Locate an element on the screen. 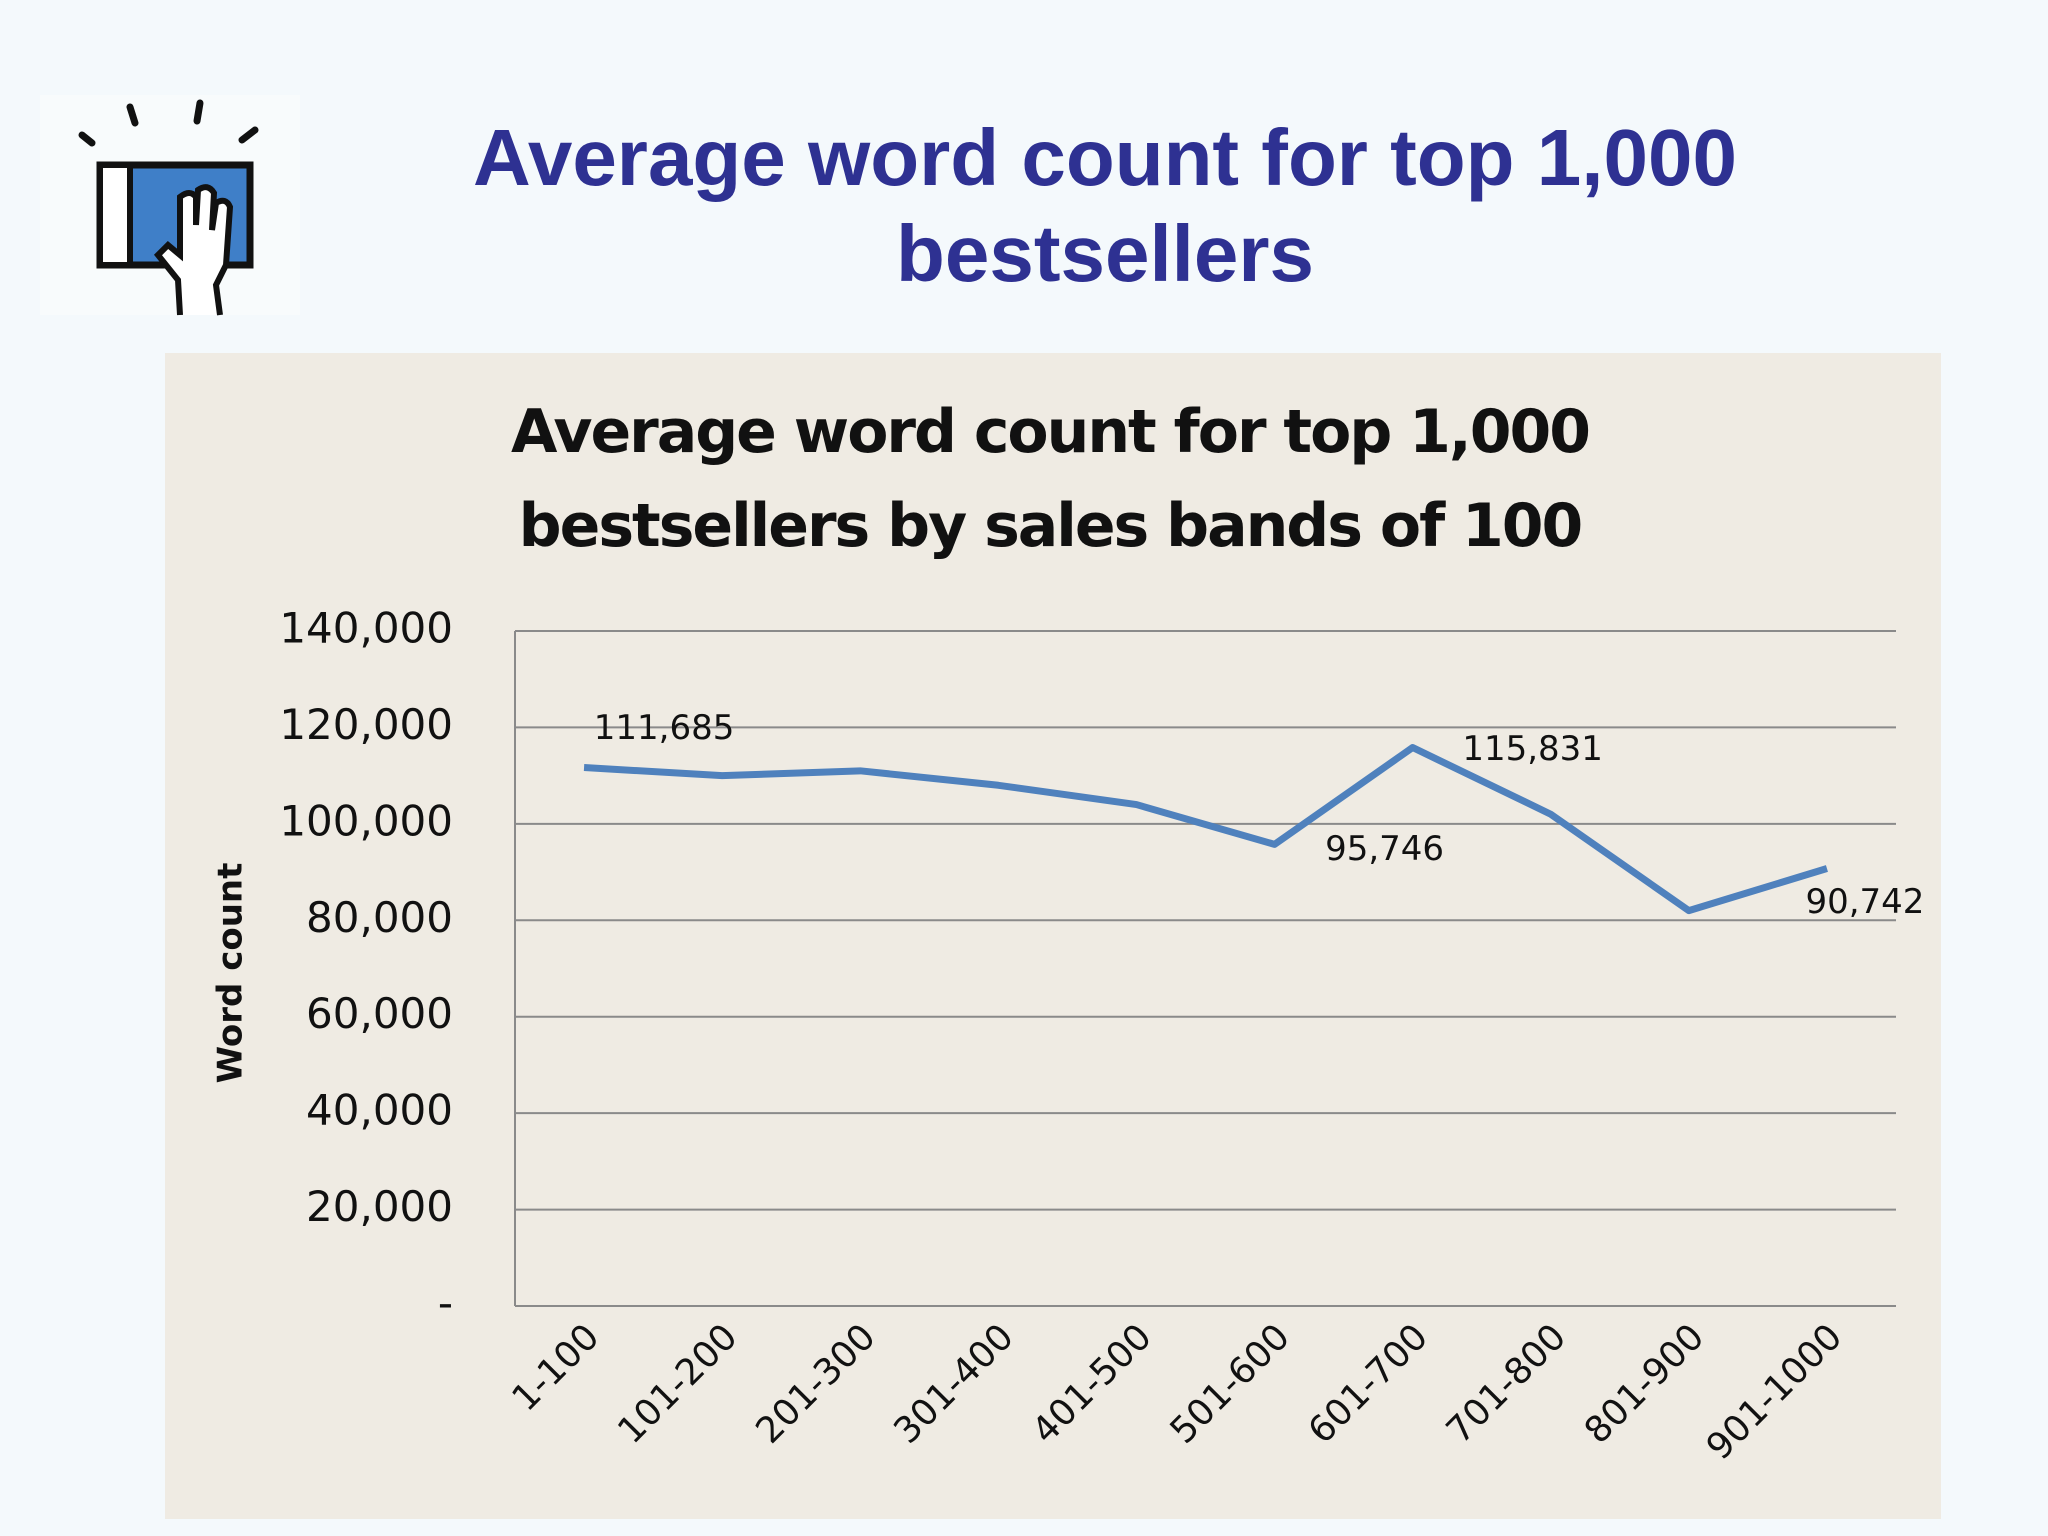  data-label: 111,685 is located at coordinates (664, 728).